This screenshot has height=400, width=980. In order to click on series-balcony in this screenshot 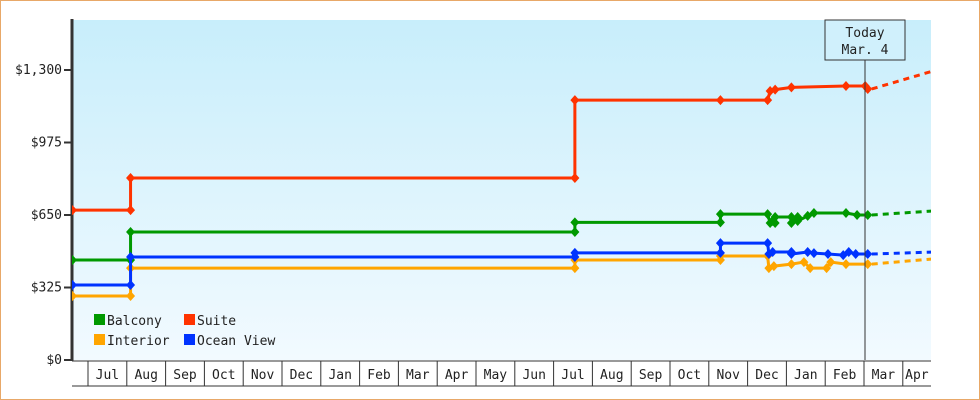, I will do `click(499, 236)`.